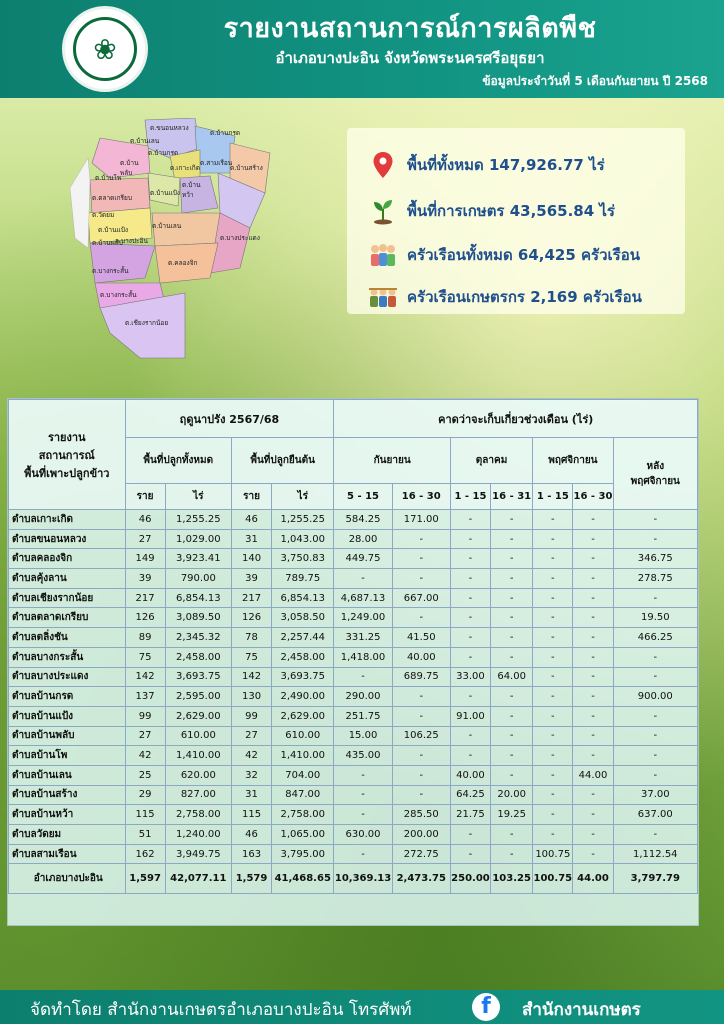  What do you see at coordinates (421, 598) in the screenshot?
I see `table-cell: 667.00` at bounding box center [421, 598].